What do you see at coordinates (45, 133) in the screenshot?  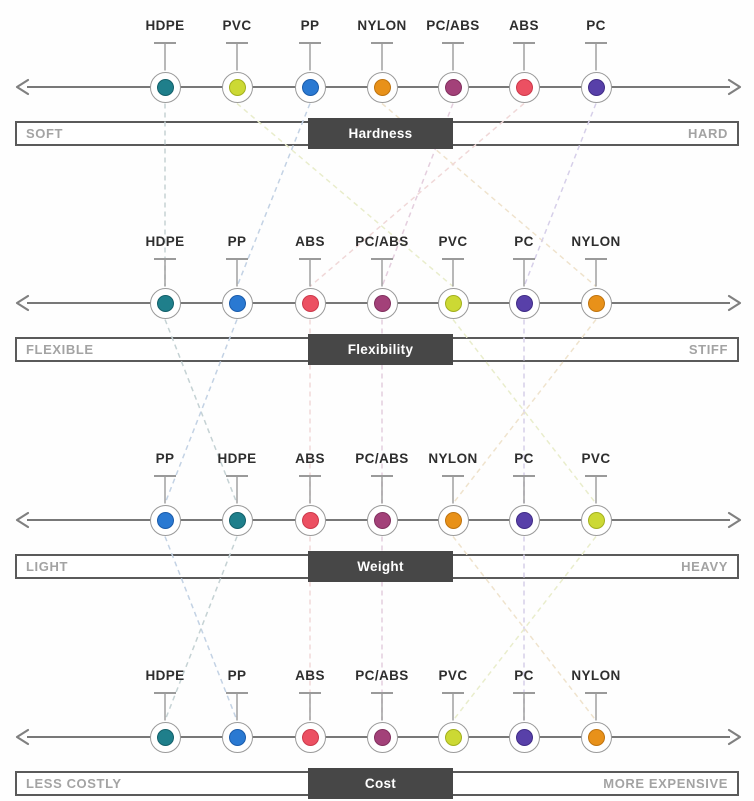 I see `scale-left-label-hardness: SOFT` at bounding box center [45, 133].